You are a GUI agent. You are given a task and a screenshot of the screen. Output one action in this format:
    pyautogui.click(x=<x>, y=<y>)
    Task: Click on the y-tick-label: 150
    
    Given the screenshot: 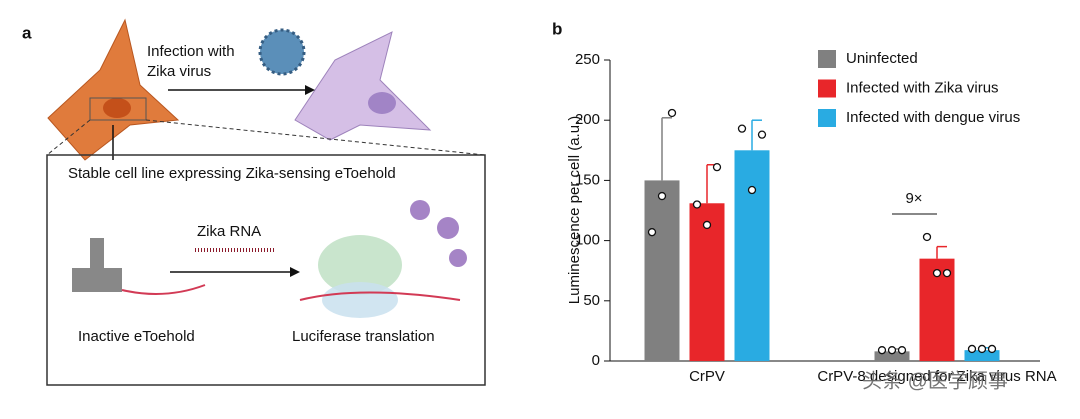 What is the action you would take?
    pyautogui.click(x=587, y=179)
    